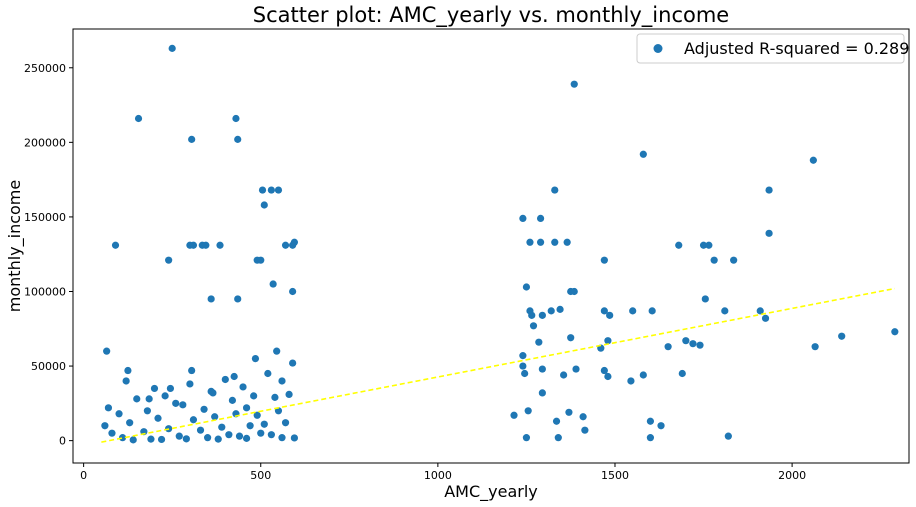 This screenshot has width=916, height=507. What do you see at coordinates (491, 492) in the screenshot?
I see `x-axis-title: AMC_yearly` at bounding box center [491, 492].